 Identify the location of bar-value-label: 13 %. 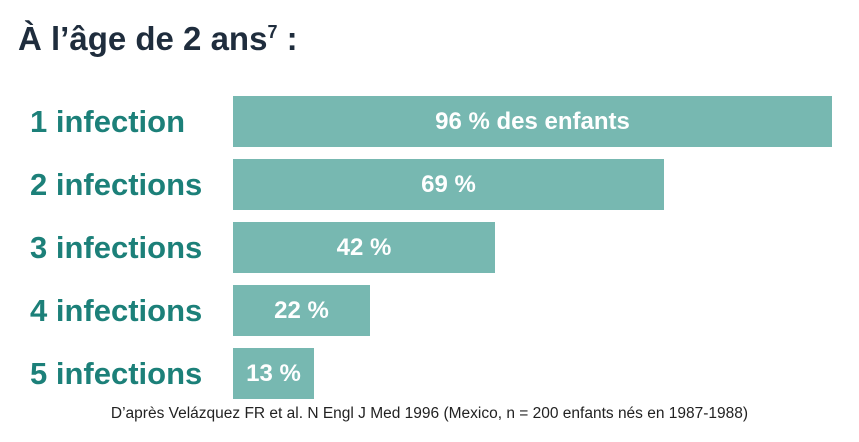
(273, 373).